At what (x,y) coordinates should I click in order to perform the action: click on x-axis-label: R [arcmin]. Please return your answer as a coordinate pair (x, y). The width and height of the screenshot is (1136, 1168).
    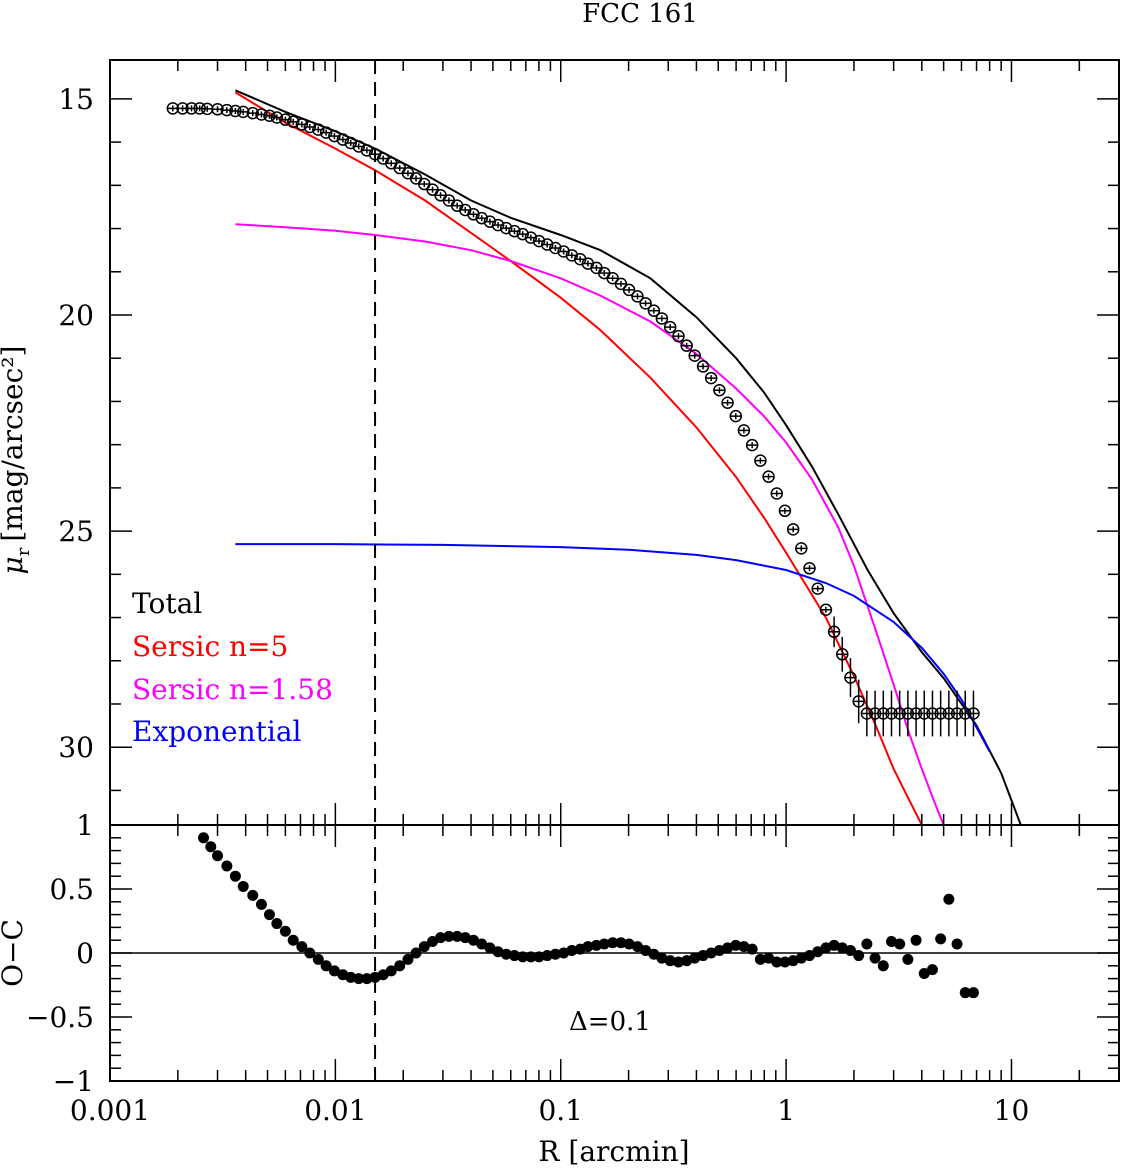
    Looking at the image, I should click on (613, 1151).